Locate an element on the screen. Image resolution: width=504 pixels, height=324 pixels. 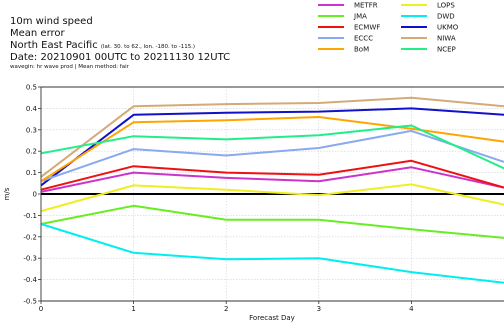
series-line-metfr is located at coordinates (272, 179).